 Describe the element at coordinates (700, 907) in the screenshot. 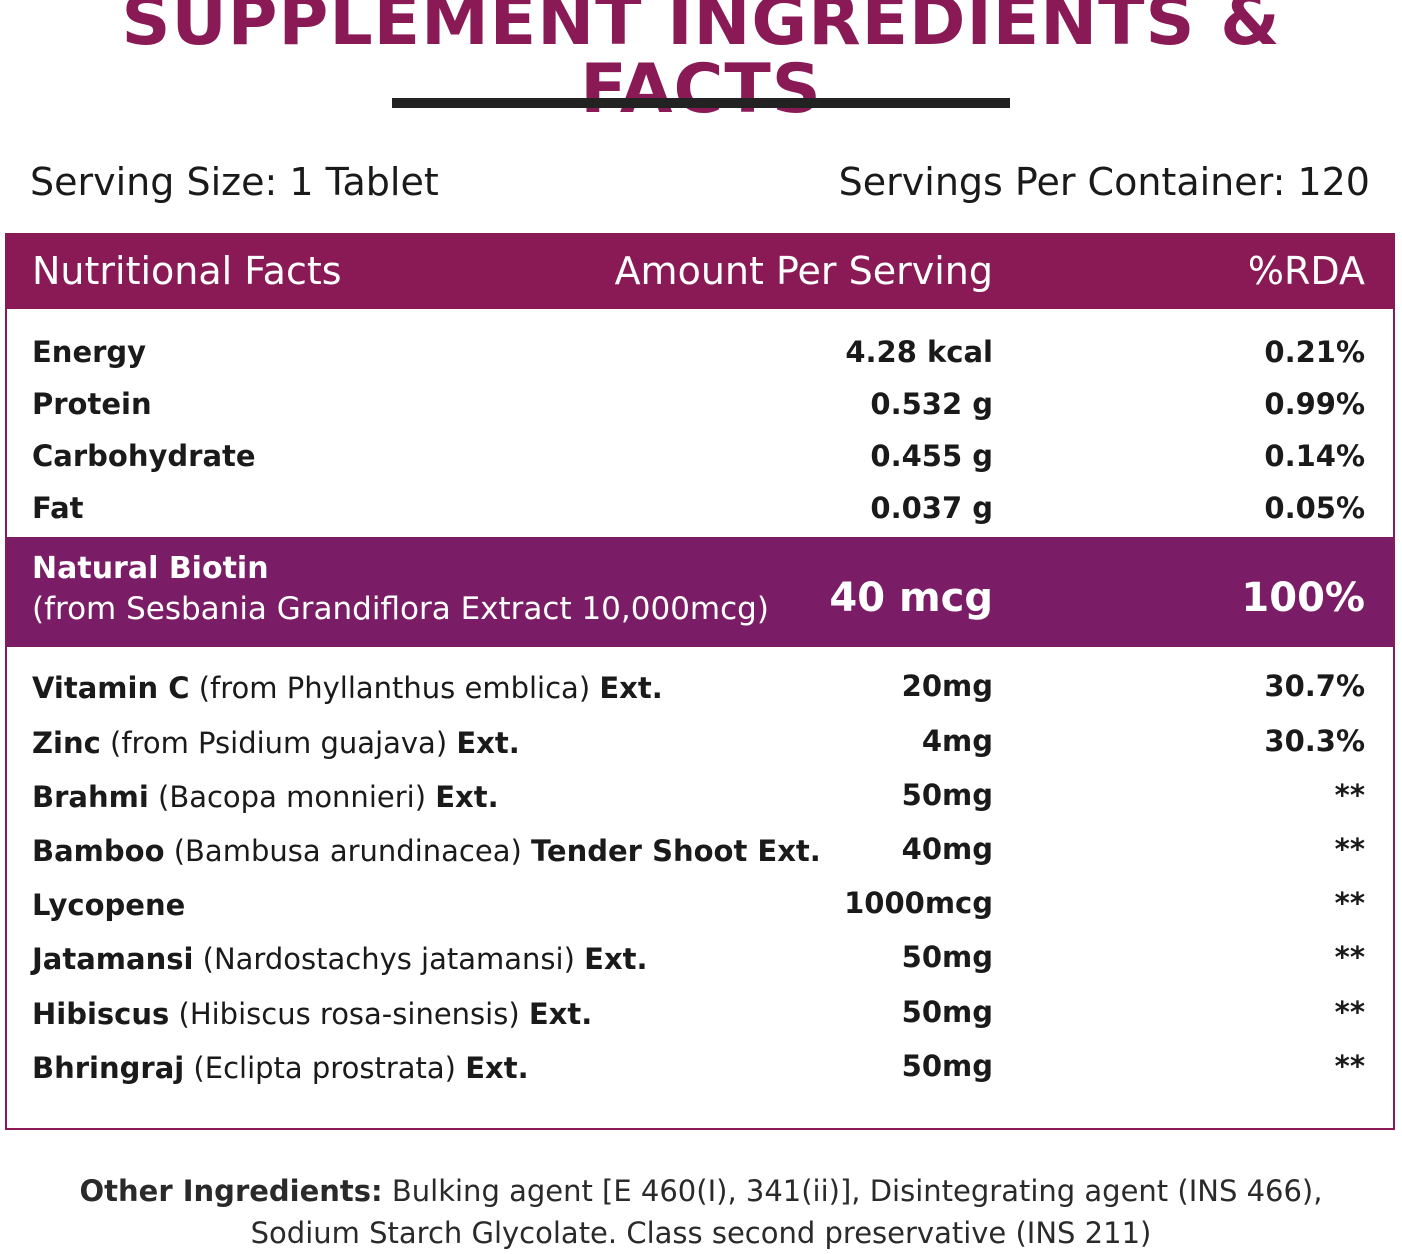

I see `ingredient-row: Lycopene 1000mcg **` at that location.